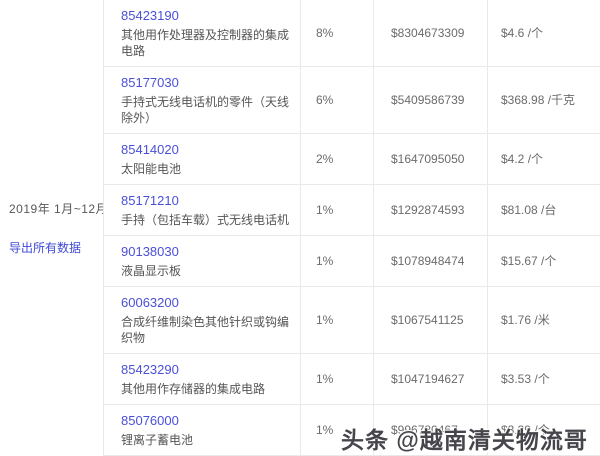 This screenshot has height=456, width=600. I want to click on hs-code-link: 90138030, so click(150, 251).